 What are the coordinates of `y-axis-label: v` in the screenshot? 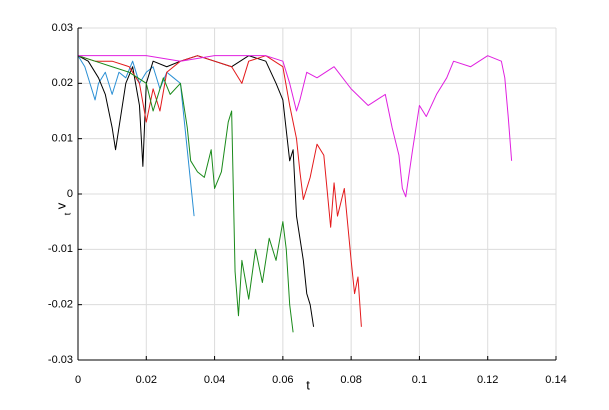 It's located at (60, 205).